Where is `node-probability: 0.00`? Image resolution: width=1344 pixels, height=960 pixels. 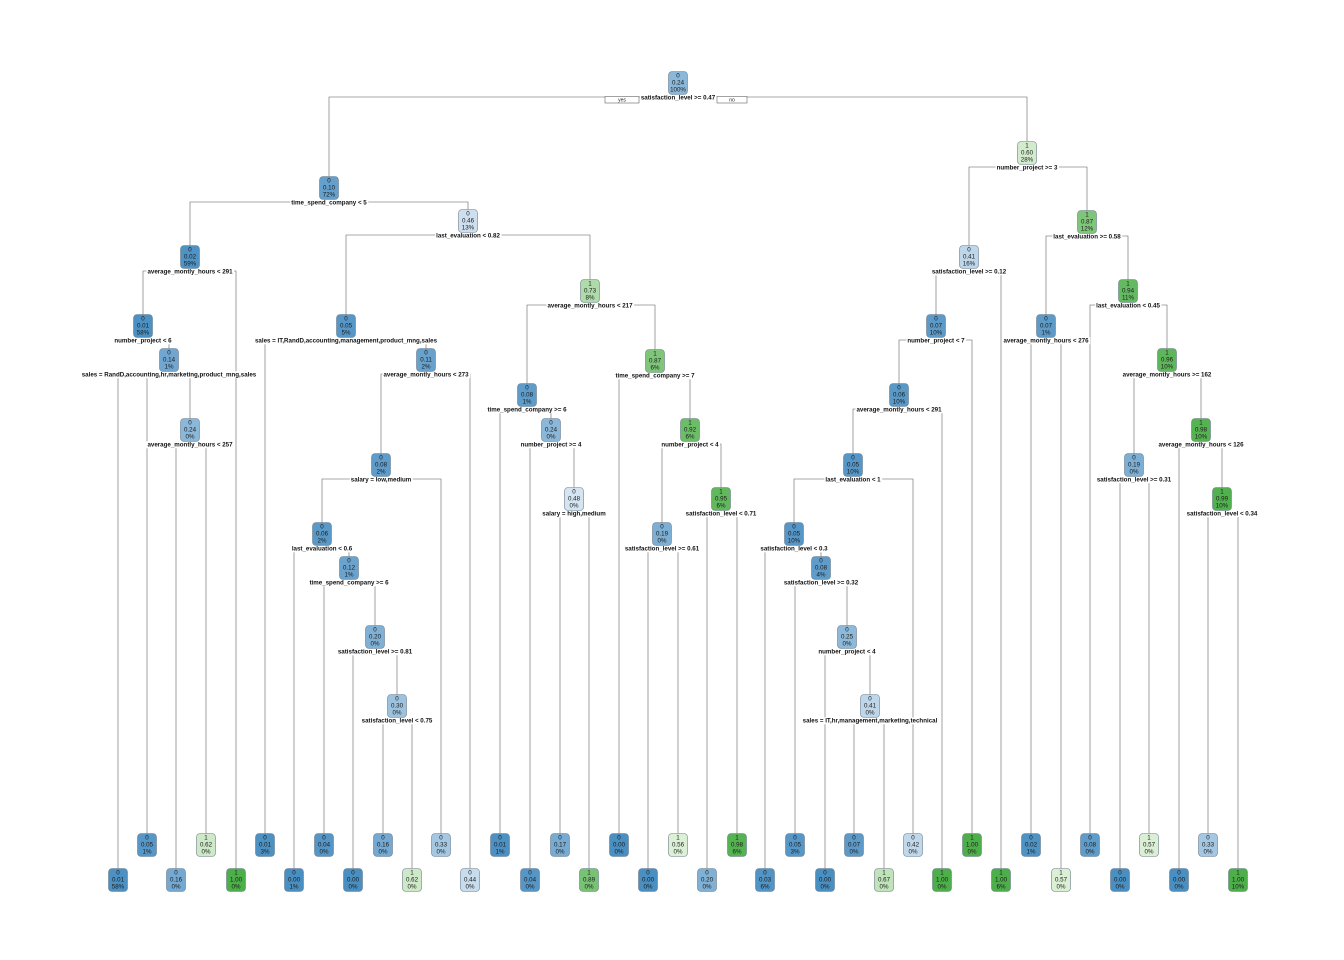
node-probability: 0.00 is located at coordinates (294, 880).